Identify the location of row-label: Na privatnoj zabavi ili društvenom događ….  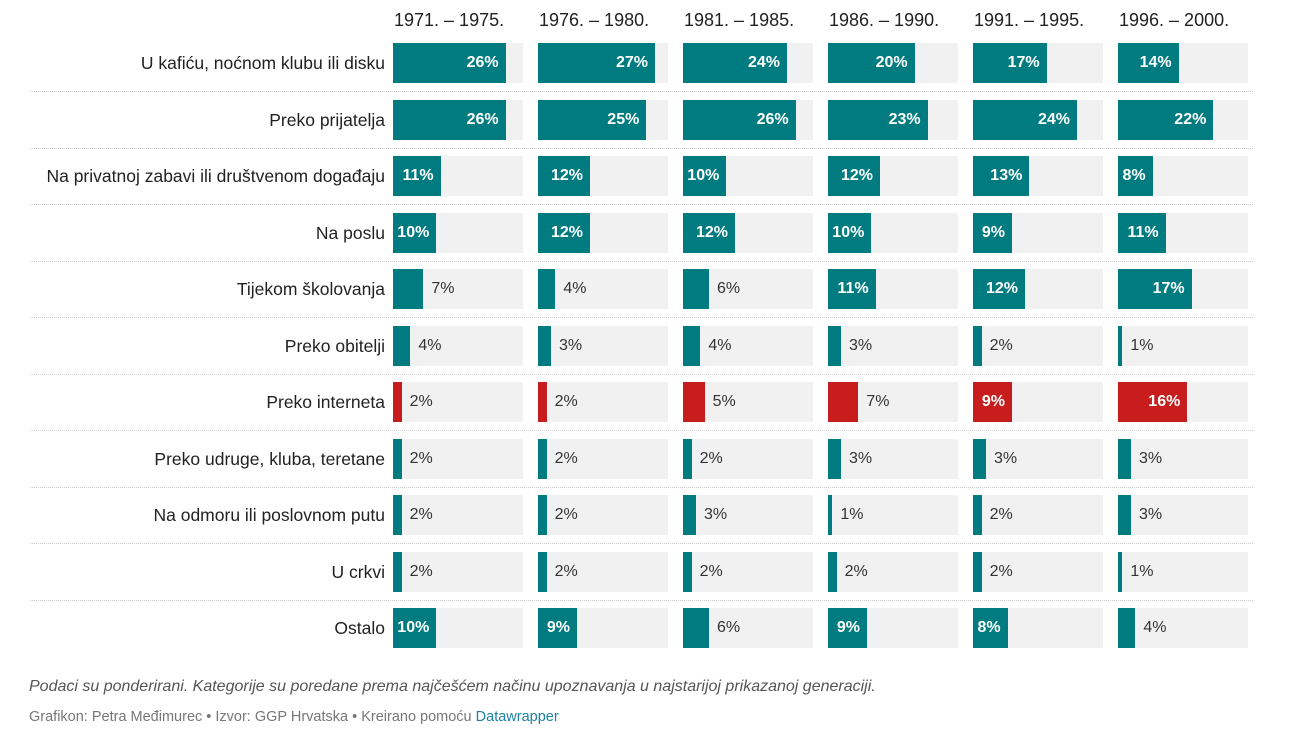
(215, 176).